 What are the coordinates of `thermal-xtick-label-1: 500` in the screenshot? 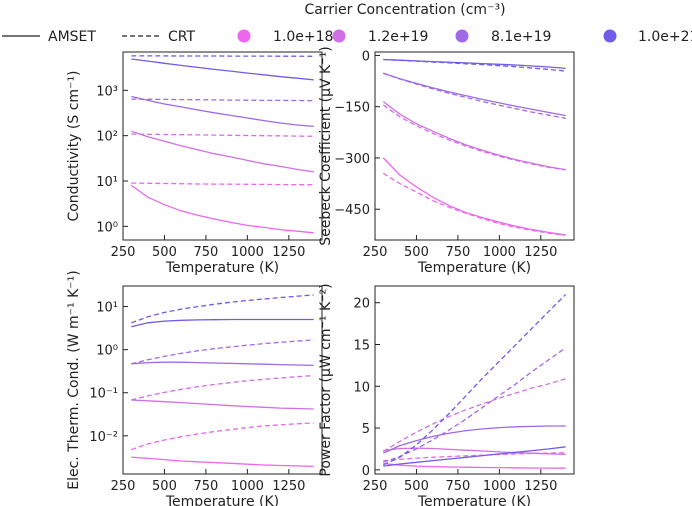 It's located at (164, 486).